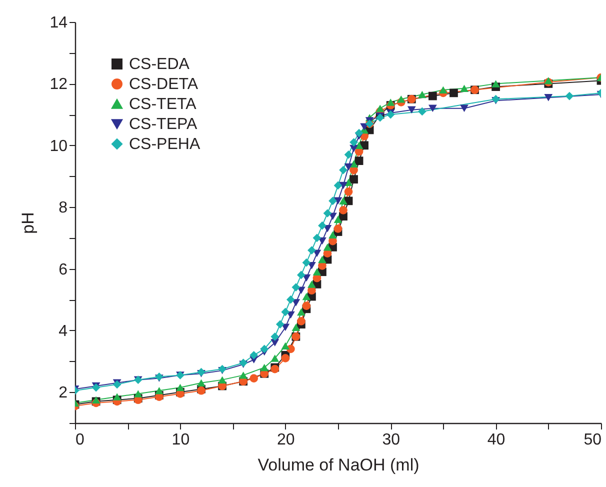  I want to click on x-tick-label: 0, so click(80, 440).